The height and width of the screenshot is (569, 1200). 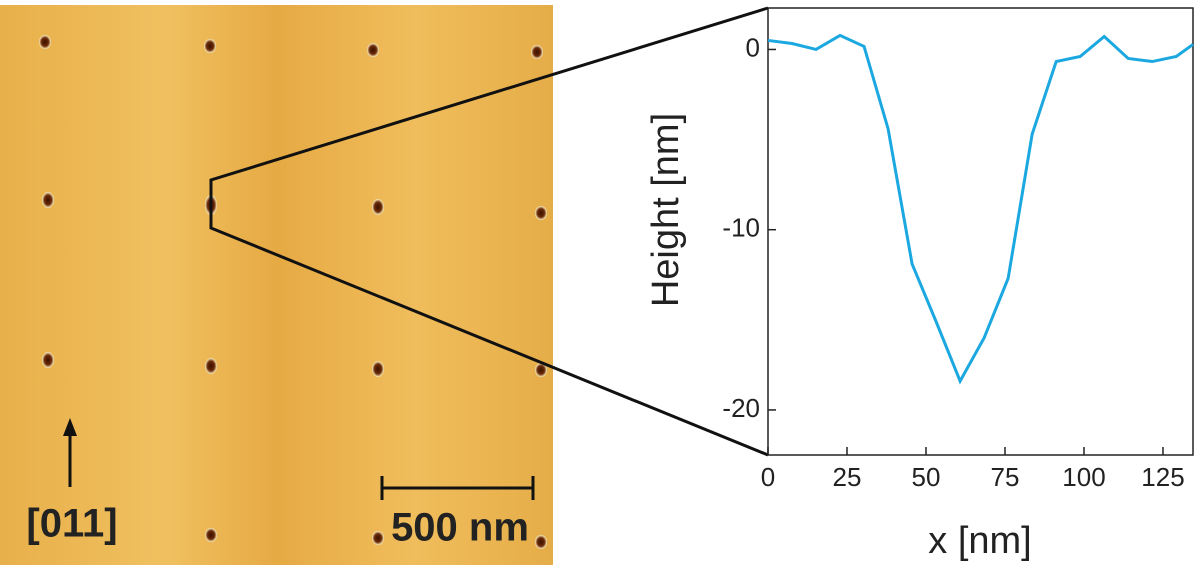 I want to click on x-tick-label: 25, so click(x=847, y=477).